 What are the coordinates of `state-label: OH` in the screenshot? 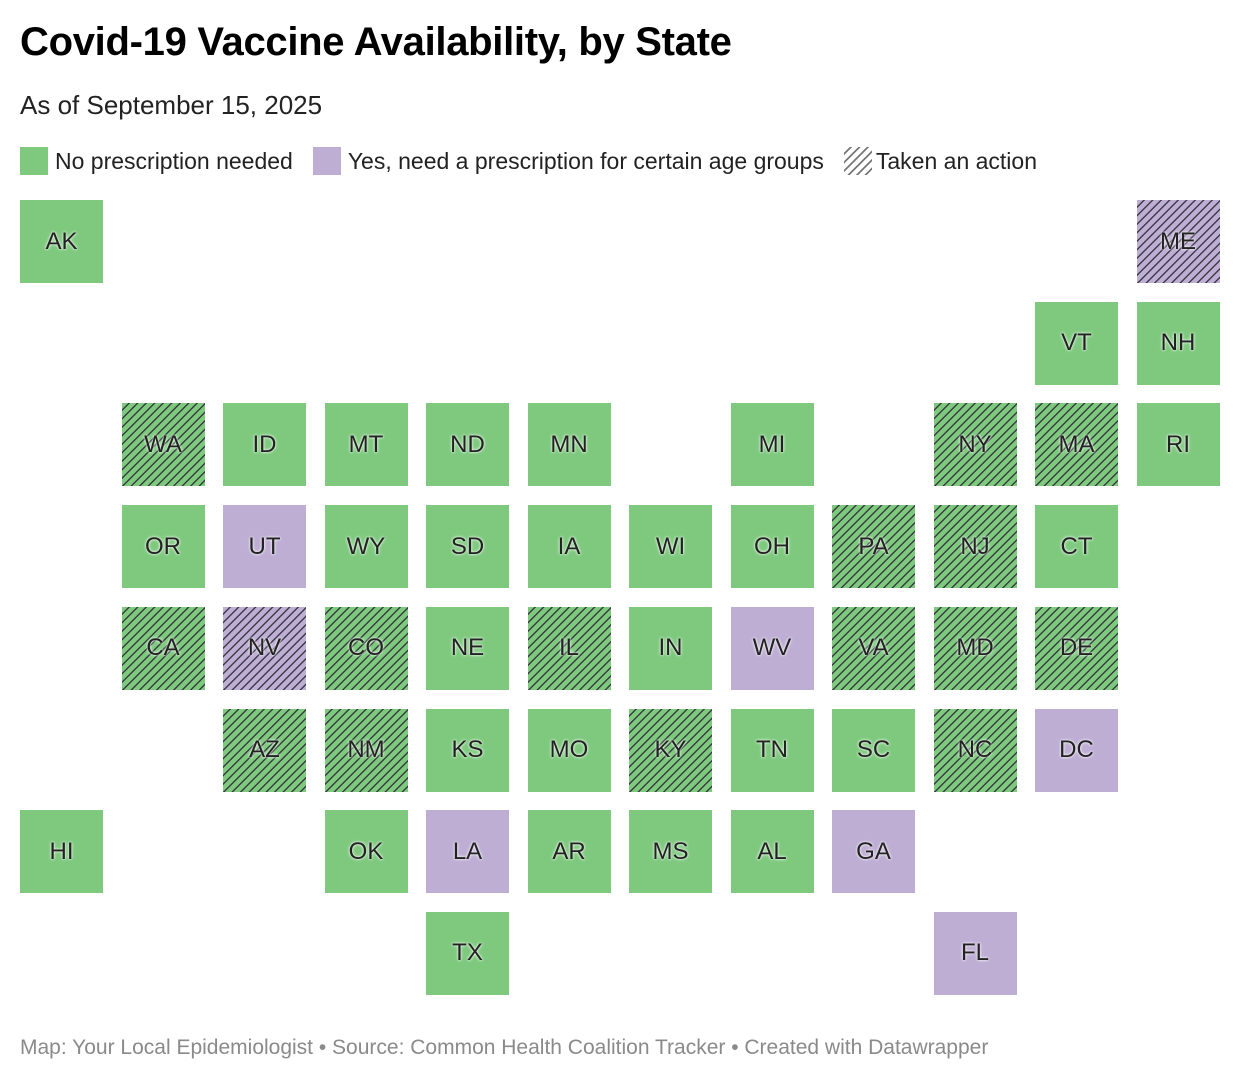 It's located at (772, 546).